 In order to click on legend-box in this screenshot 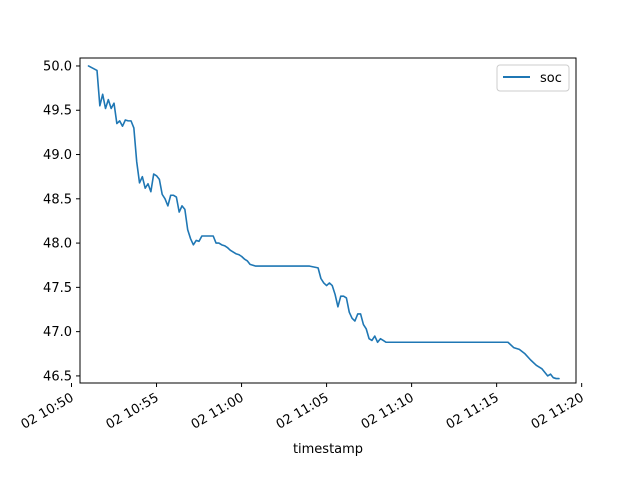, I will do `click(533, 78)`.